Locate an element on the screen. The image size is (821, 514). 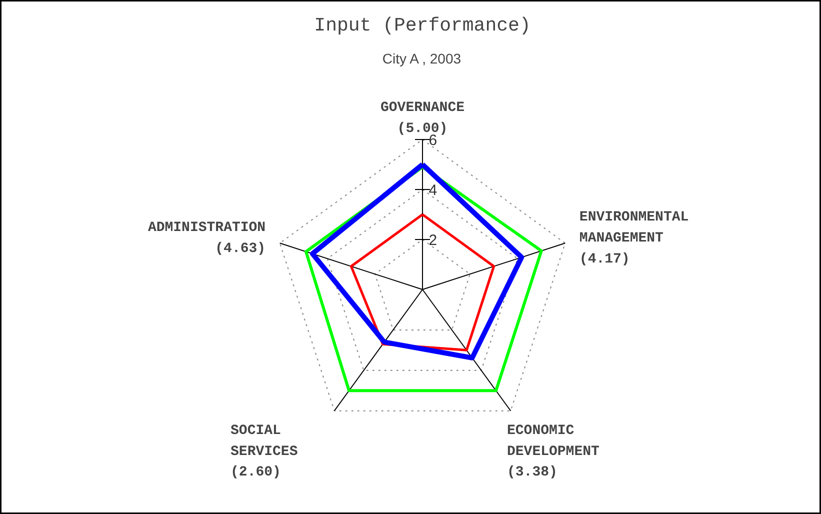
y-tick-label: 6 is located at coordinates (433, 140).